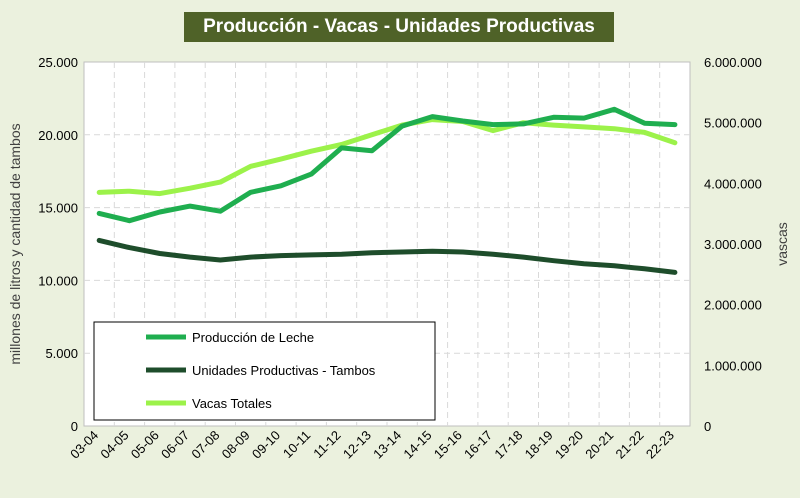  What do you see at coordinates (387, 445) in the screenshot?
I see `x-tick-label: 13-14` at bounding box center [387, 445].